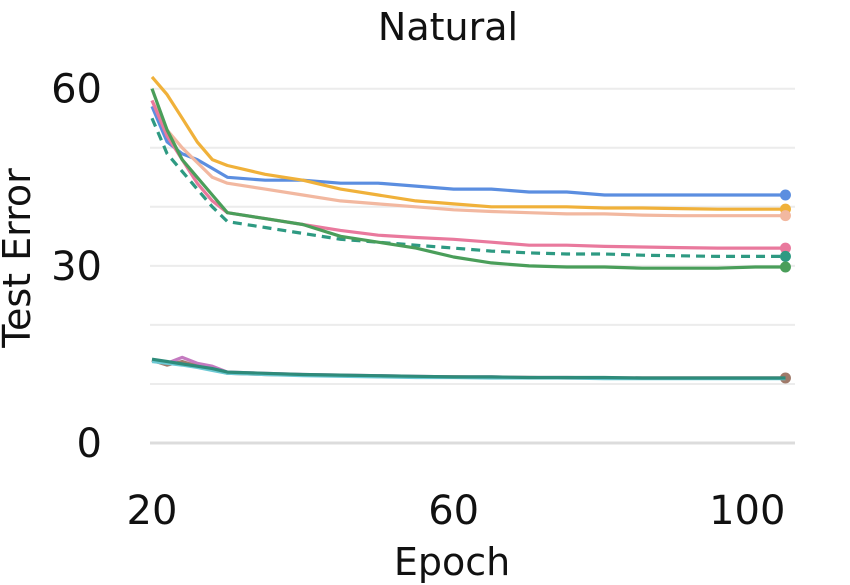 The width and height of the screenshot is (850, 585). Describe the element at coordinates (152, 511) in the screenshot. I see `x-tick-label: 20` at that location.